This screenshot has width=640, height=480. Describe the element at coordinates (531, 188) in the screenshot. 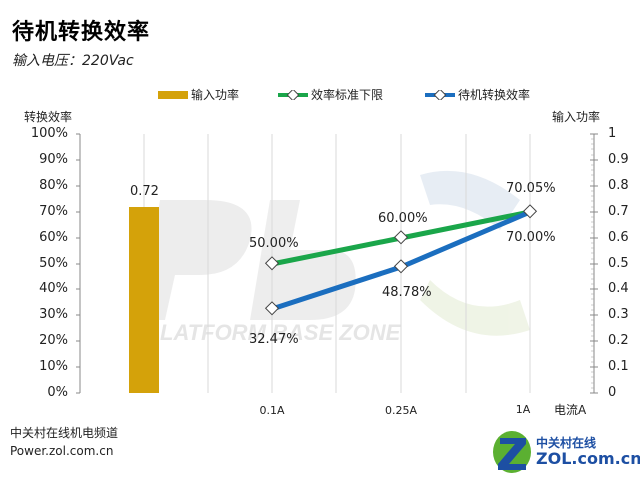

I see `efficiency-data-label: 70.05%` at that location.